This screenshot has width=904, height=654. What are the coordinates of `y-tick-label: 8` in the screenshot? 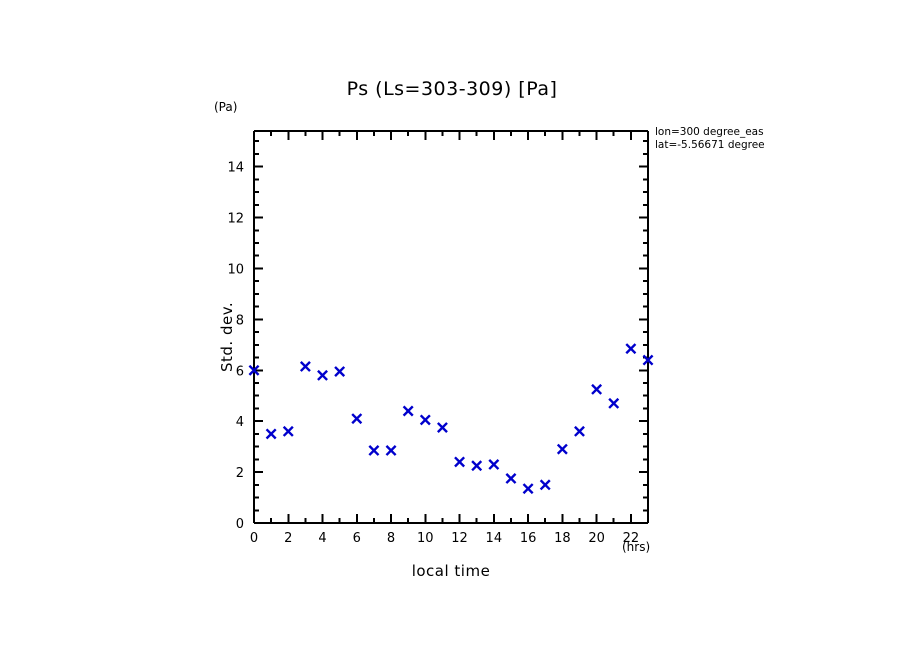 It's located at (240, 320).